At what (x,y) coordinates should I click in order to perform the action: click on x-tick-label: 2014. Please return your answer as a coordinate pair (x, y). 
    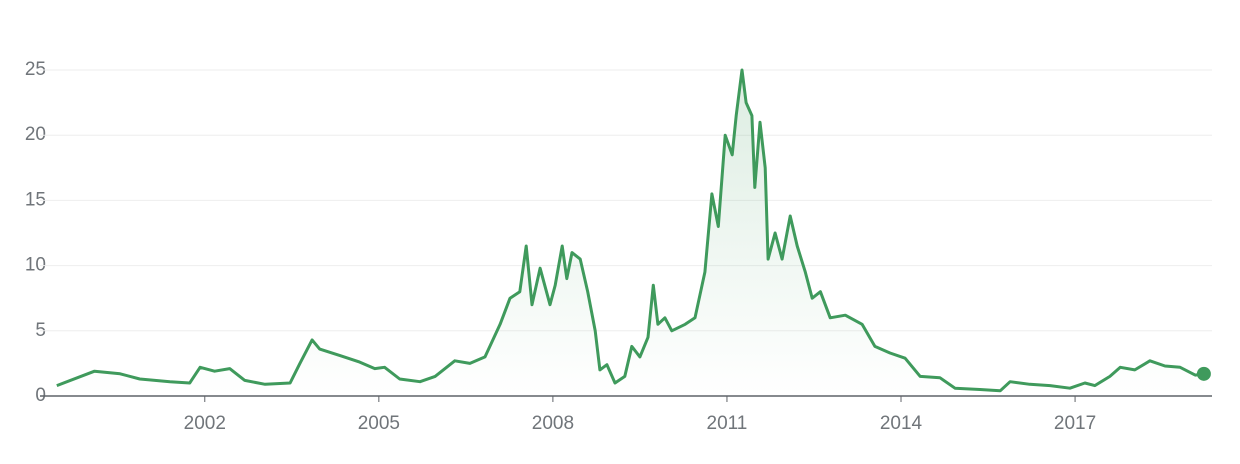
    Looking at the image, I should click on (901, 423).